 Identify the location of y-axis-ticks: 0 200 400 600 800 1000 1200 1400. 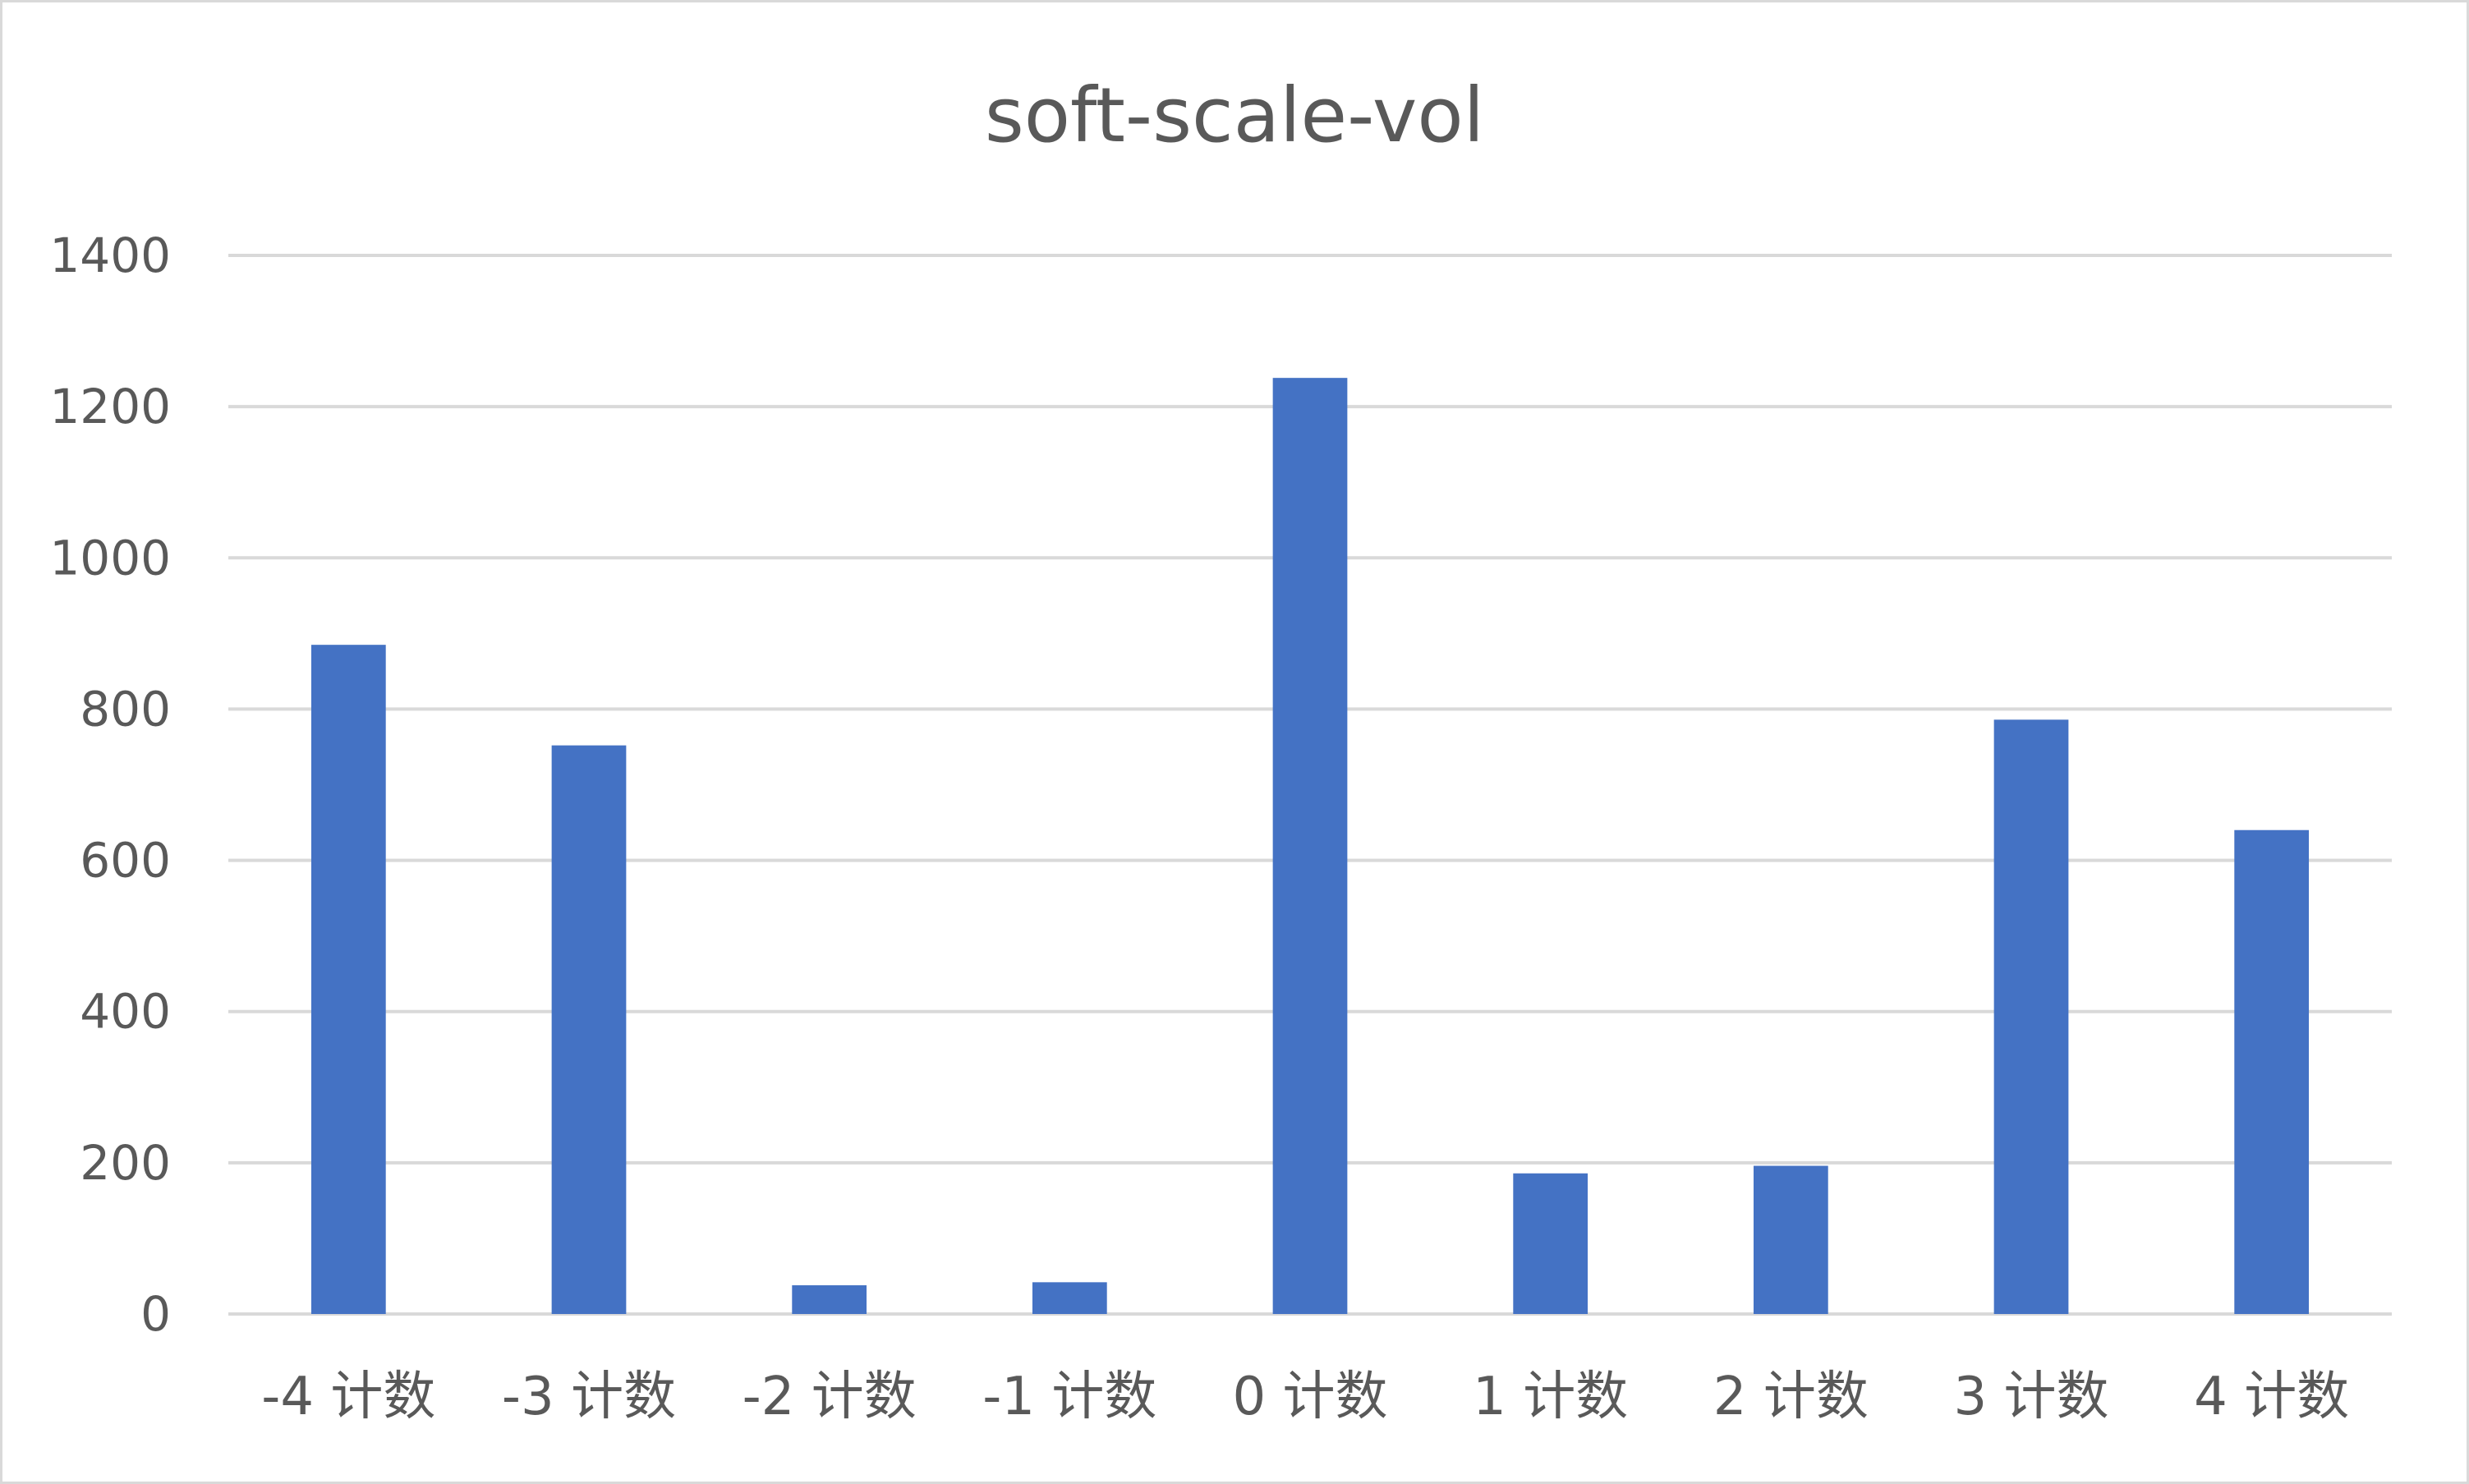
(110, 784).